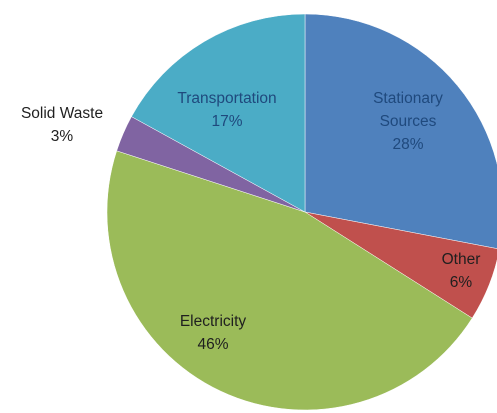  What do you see at coordinates (226, 110) in the screenshot?
I see `label-transportation: Transportation 17%` at bounding box center [226, 110].